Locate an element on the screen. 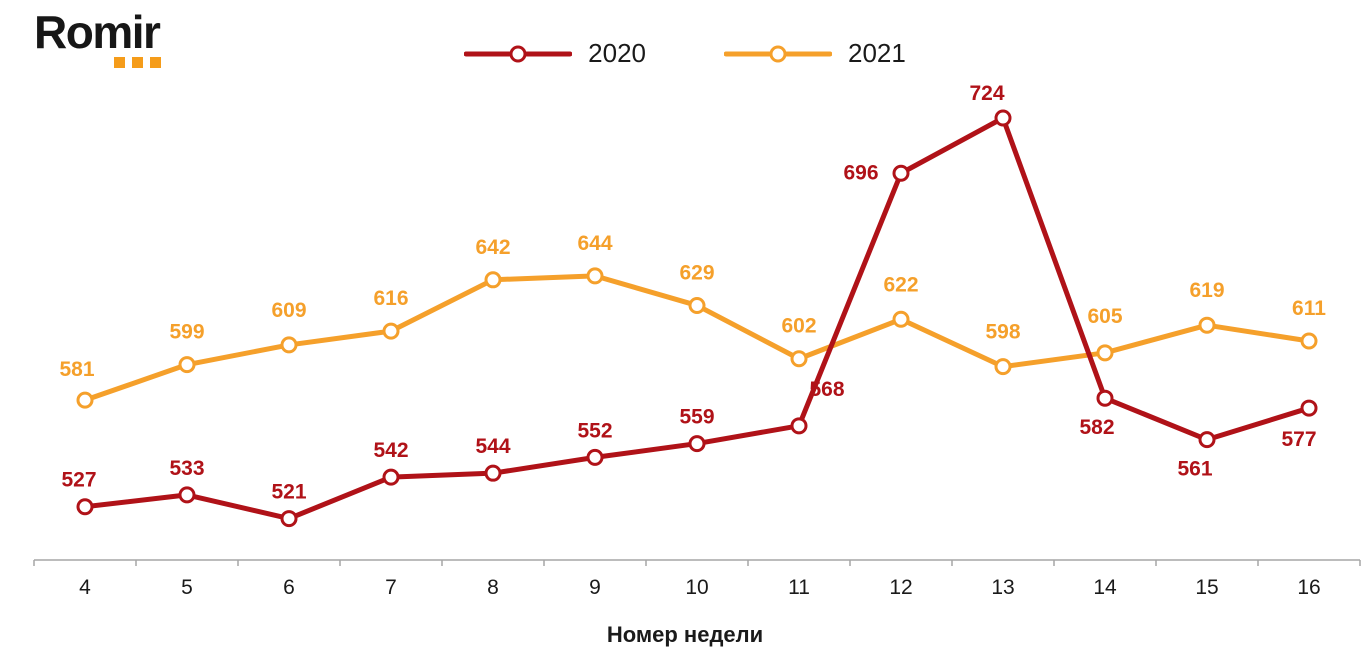 This screenshot has height=670, width=1370. data-label-2020: 696 is located at coordinates (860, 172).